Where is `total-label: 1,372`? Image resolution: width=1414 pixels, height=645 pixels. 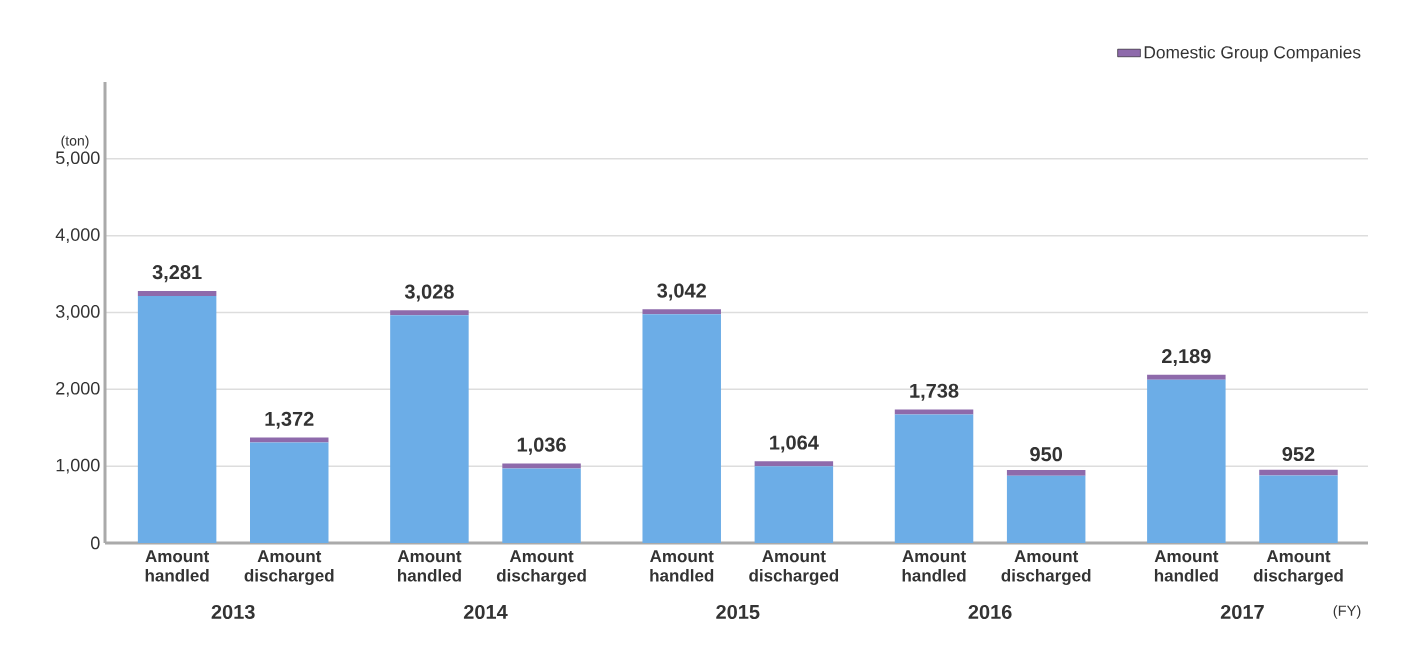
total-label: 1,372 is located at coordinates (289, 420).